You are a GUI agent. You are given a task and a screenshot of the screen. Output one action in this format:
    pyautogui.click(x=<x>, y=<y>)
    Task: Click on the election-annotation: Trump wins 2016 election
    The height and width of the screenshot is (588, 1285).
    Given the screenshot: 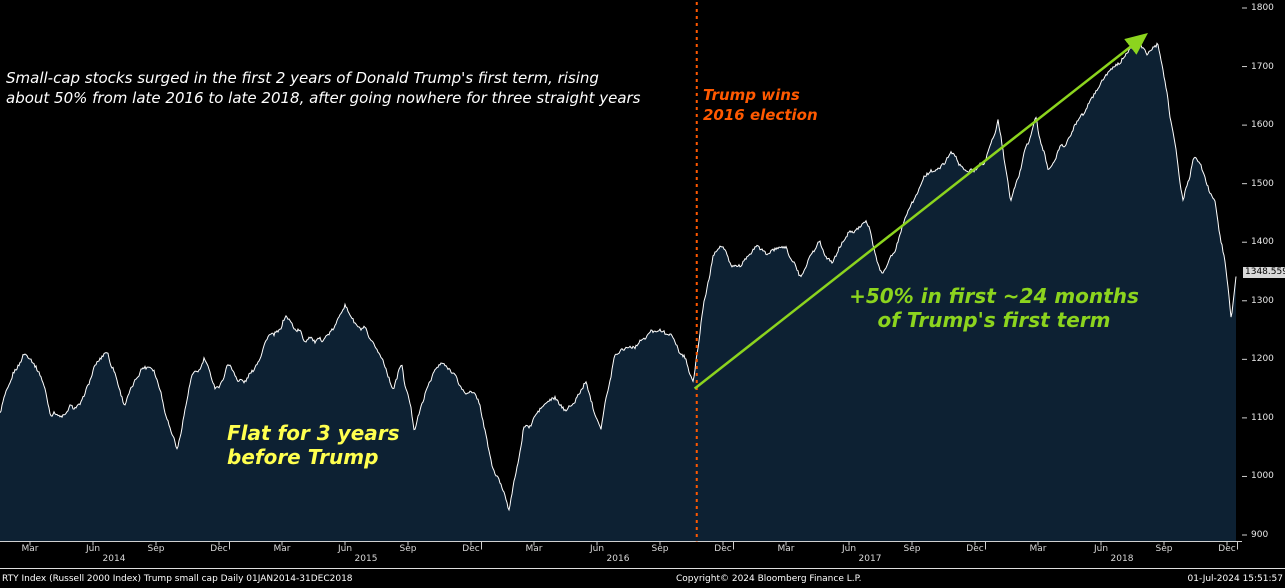 What is the action you would take?
    pyautogui.click(x=760, y=105)
    